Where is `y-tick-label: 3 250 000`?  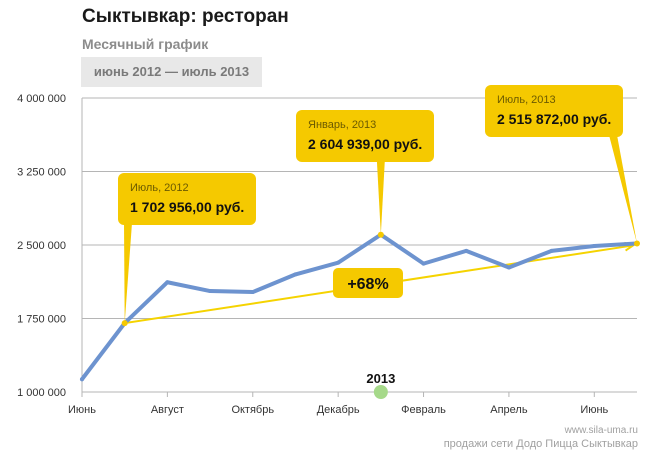
y-tick-label: 3 250 000 is located at coordinates (41, 173).